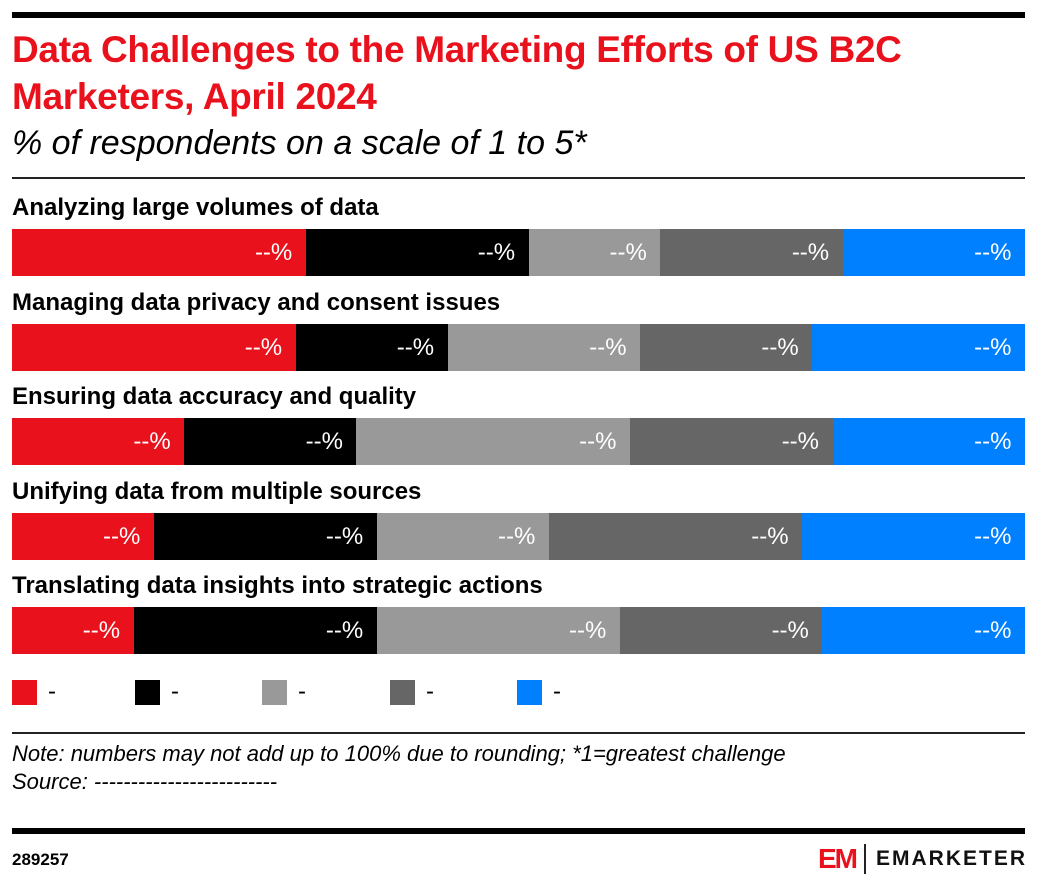  What do you see at coordinates (299, 143) in the screenshot?
I see `chart-subtitle: % of respondents on a scale of 1 to 5*` at bounding box center [299, 143].